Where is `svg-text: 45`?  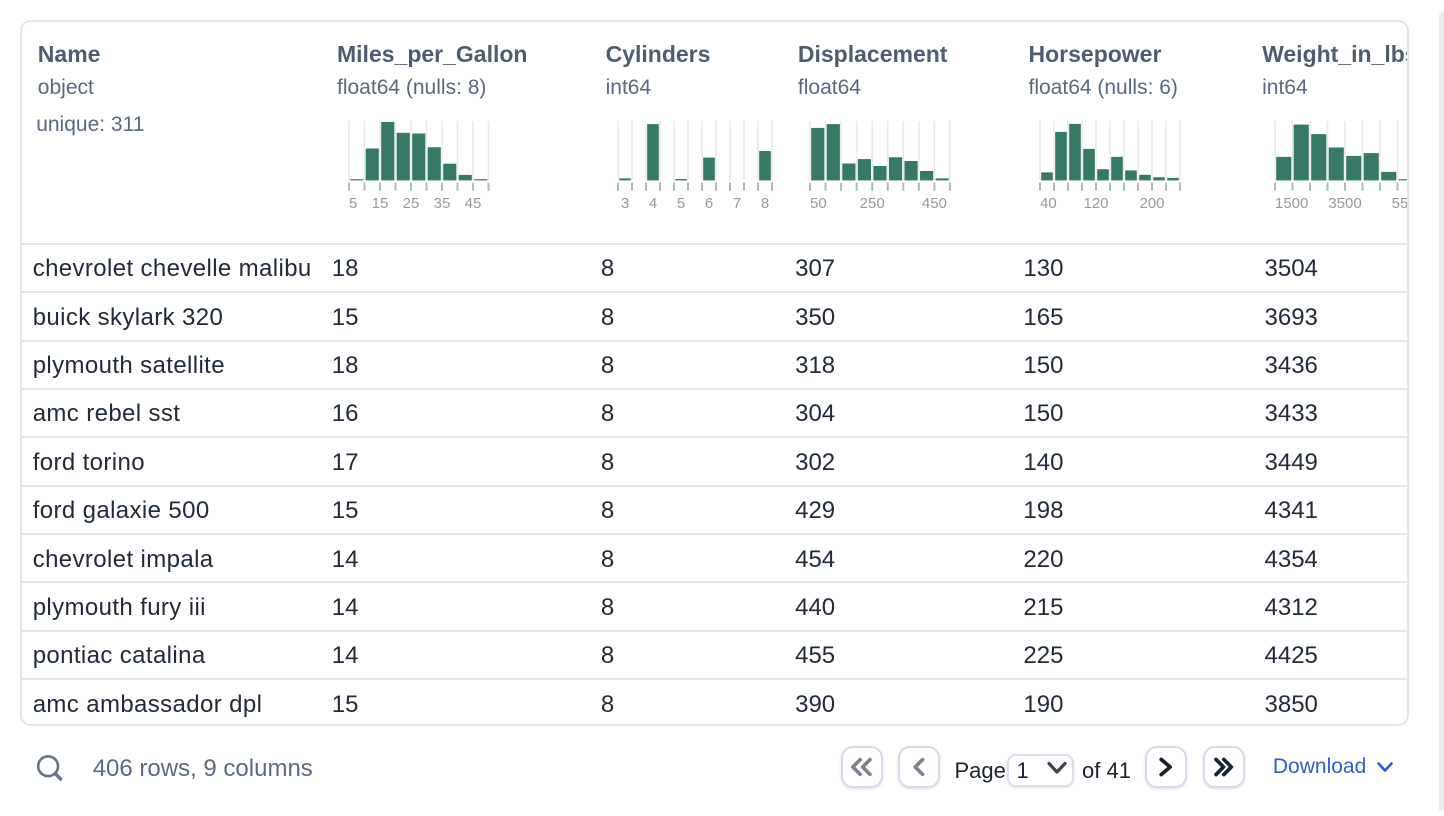 svg-text: 45 is located at coordinates (472, 203).